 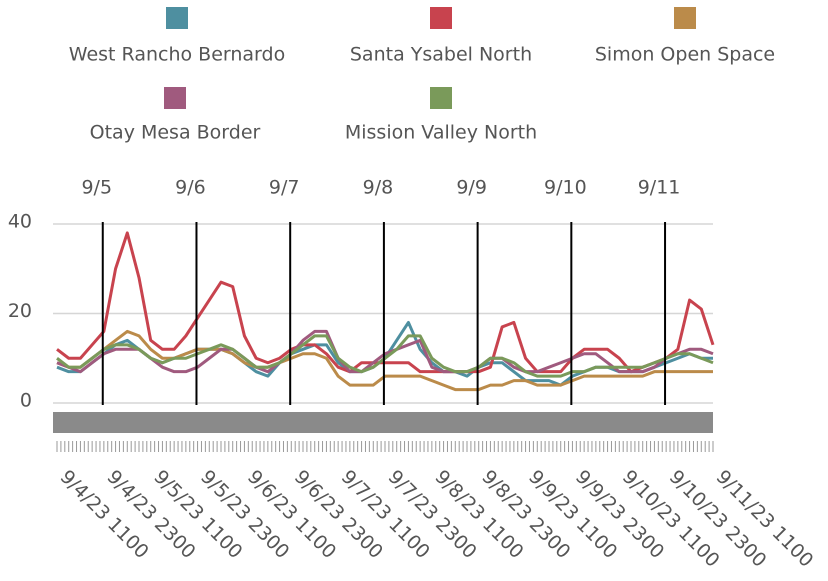 I want to click on legend-label: Santa Ysabel North, so click(x=441, y=55).